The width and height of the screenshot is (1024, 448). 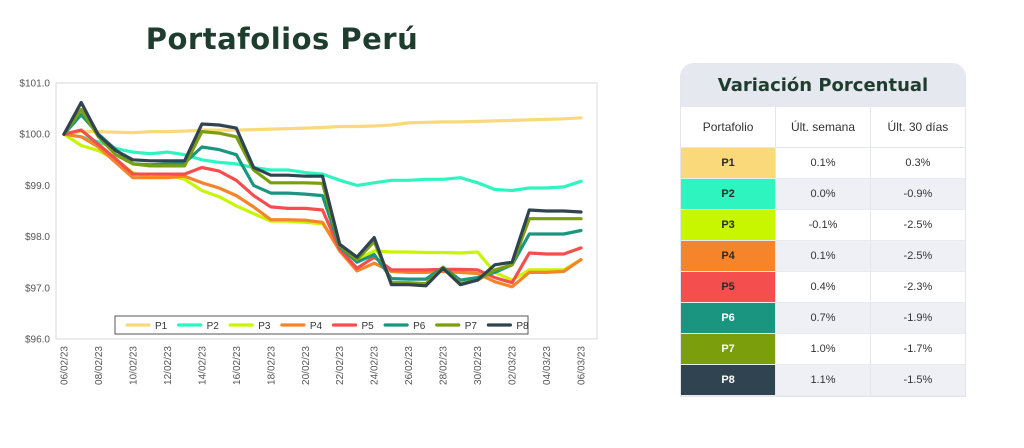 I want to click on x-tick-label: 26/02/23, so click(x=409, y=365).